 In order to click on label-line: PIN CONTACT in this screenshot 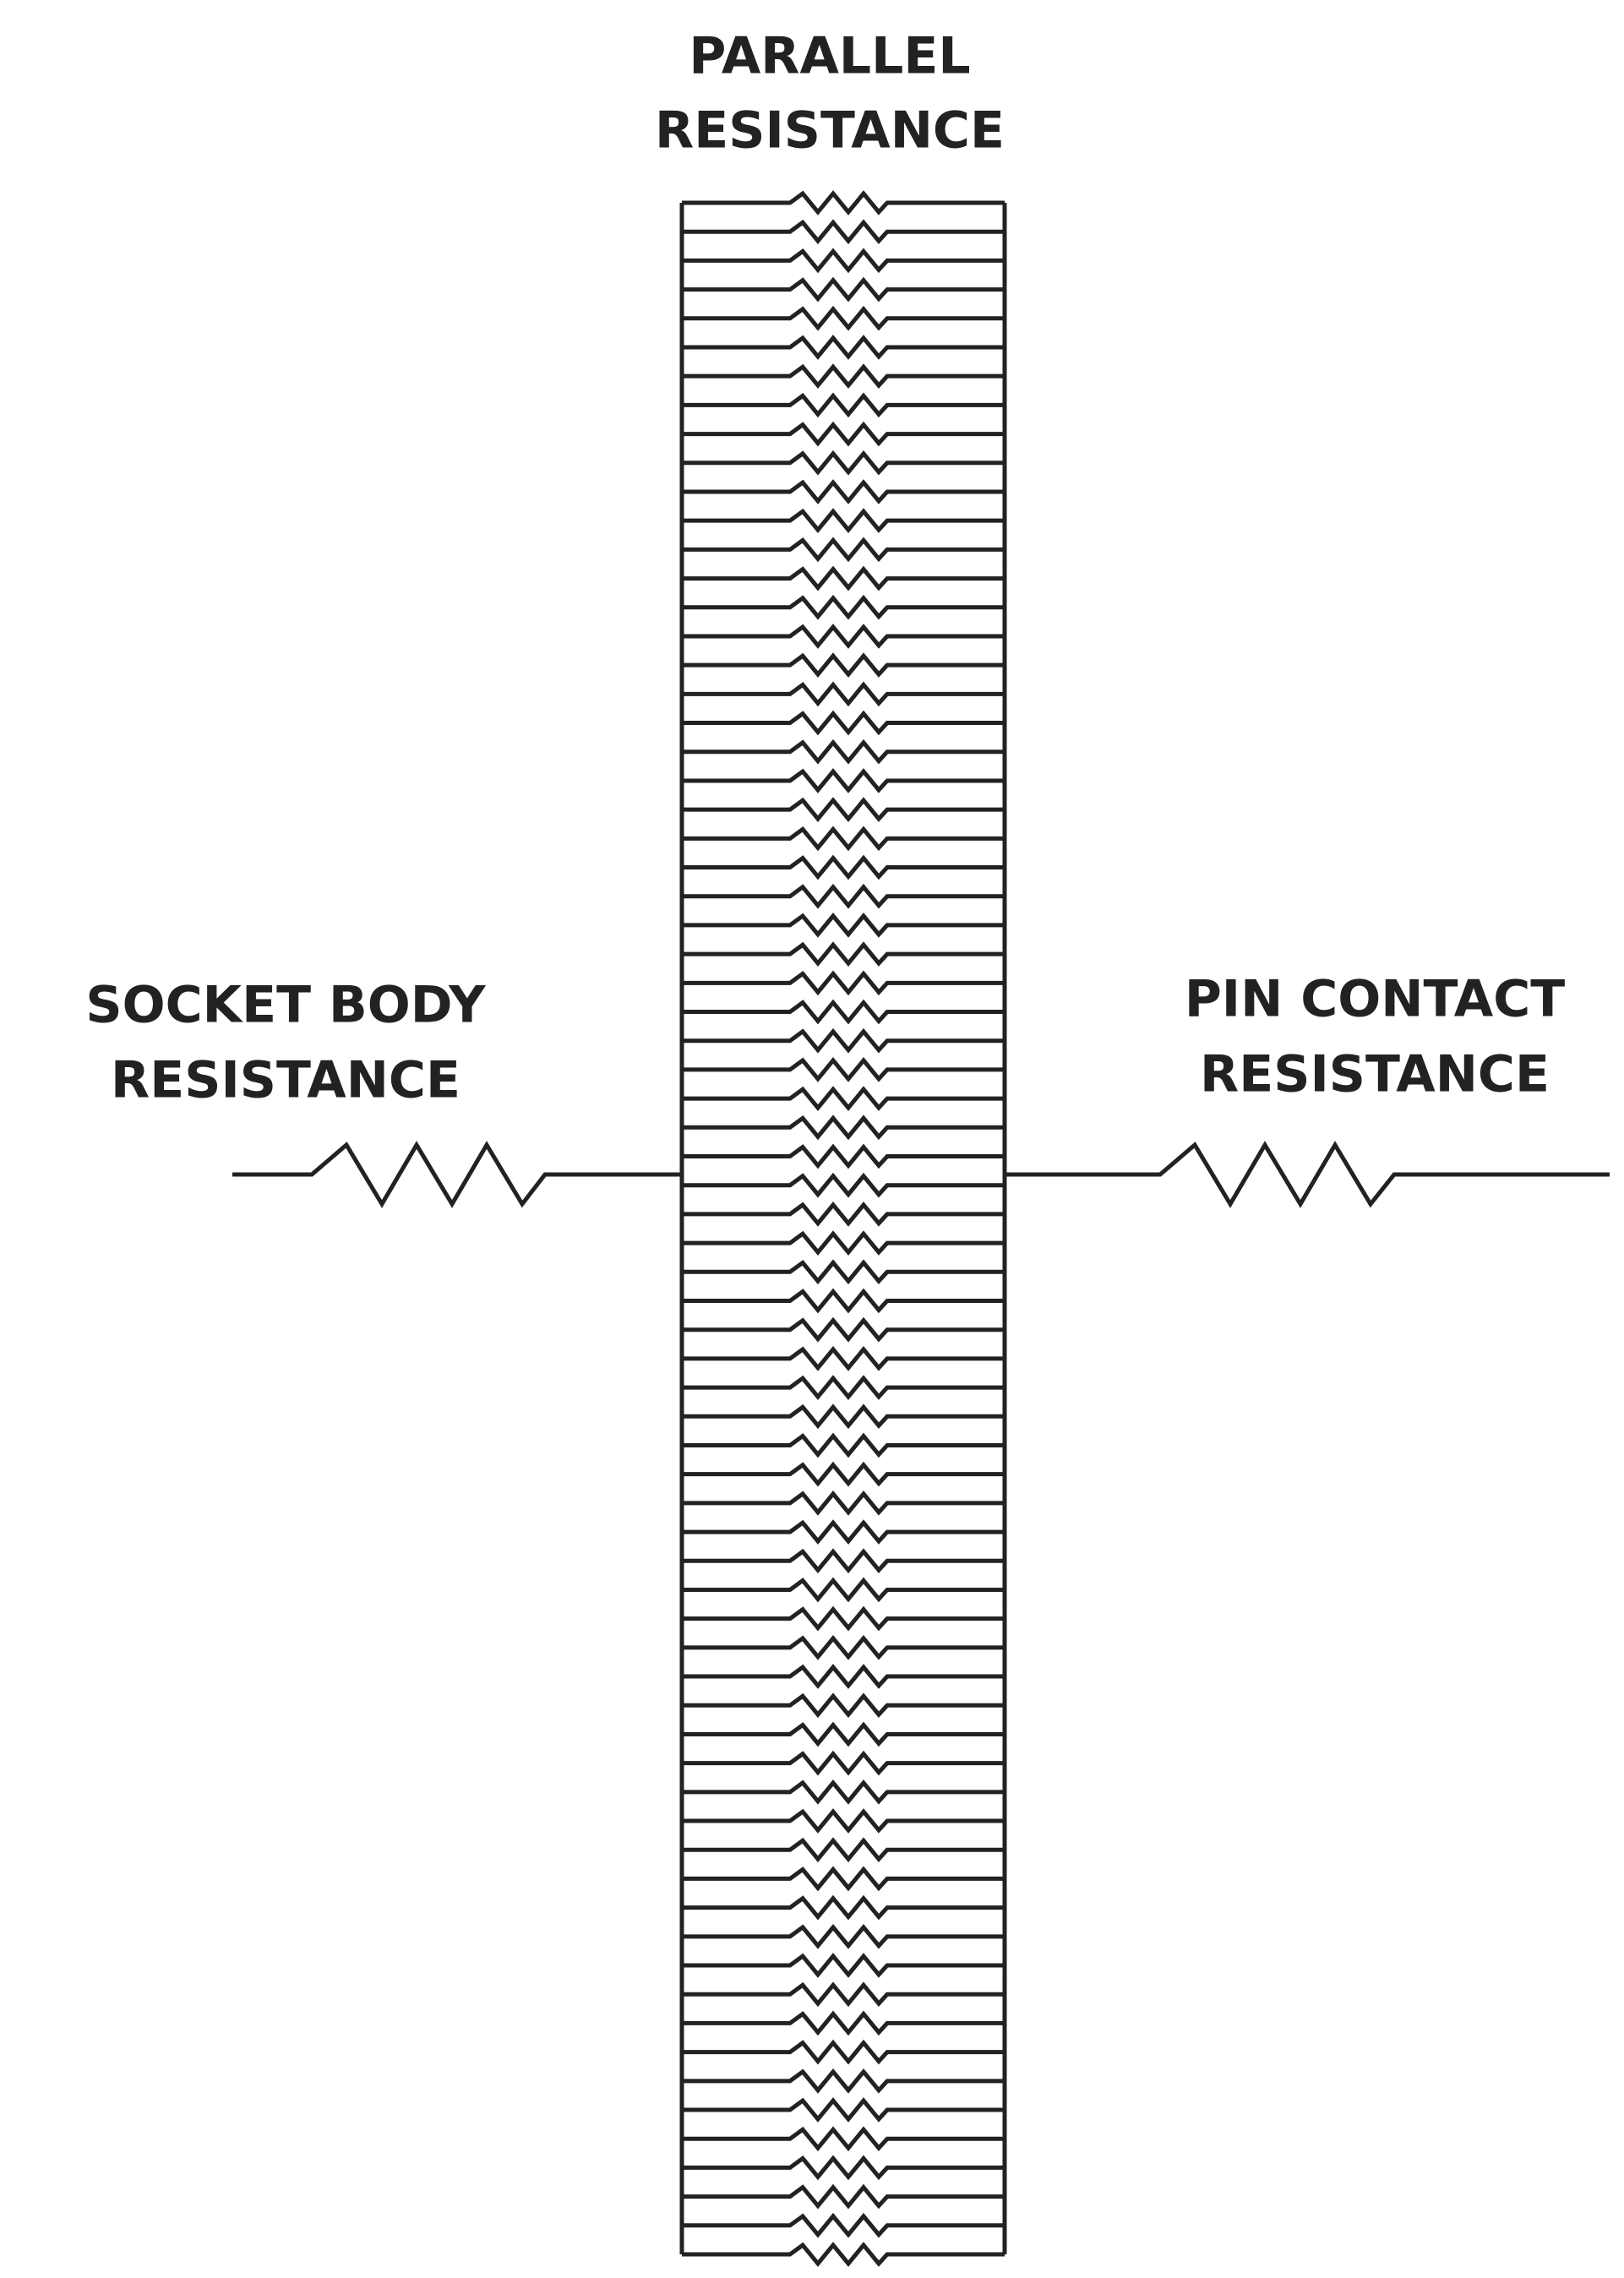, I will do `click(1375, 999)`.